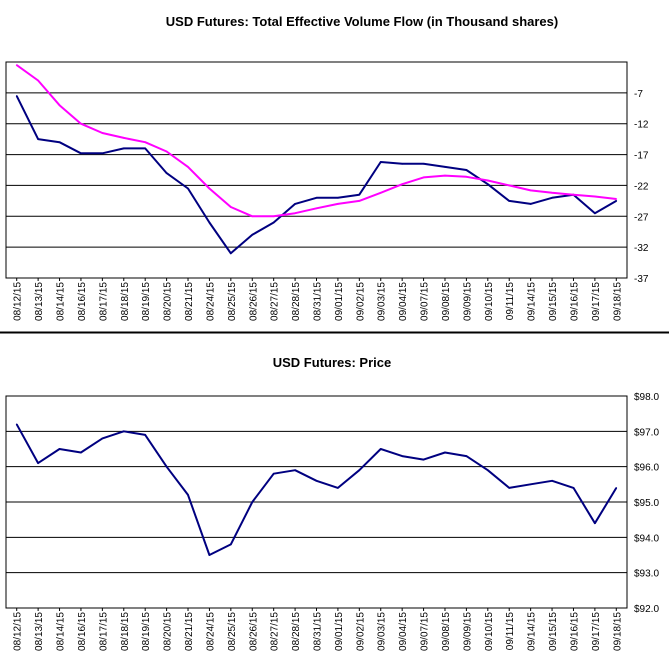 Image resolution: width=669 pixels, height=668 pixels. I want to click on x-tick-label: 09/09/15, so click(467, 631).